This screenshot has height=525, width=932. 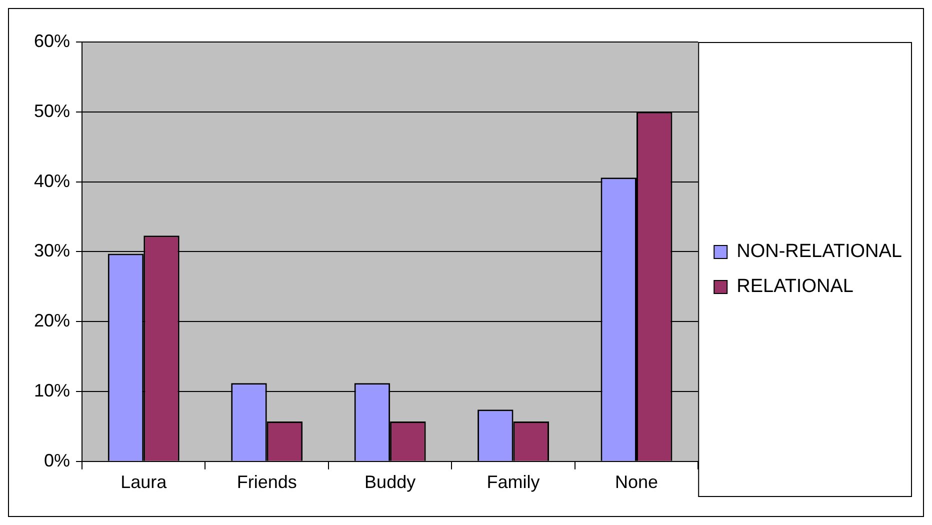 I want to click on legend-label: NON-RELATIONAL, so click(x=819, y=251).